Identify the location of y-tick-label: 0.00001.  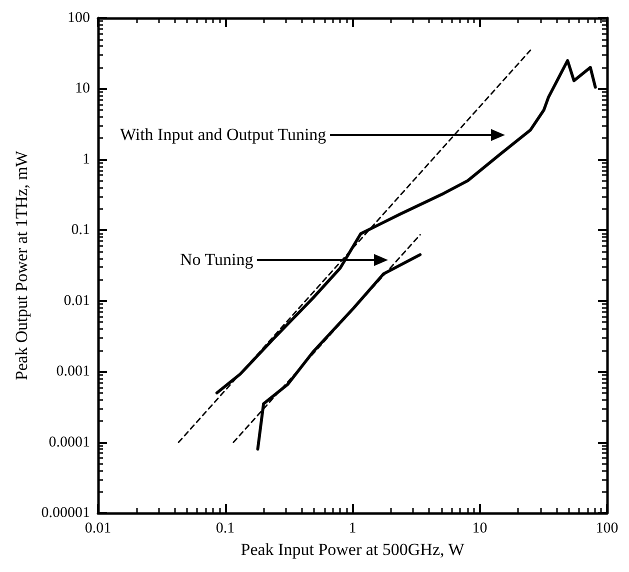
(65, 513).